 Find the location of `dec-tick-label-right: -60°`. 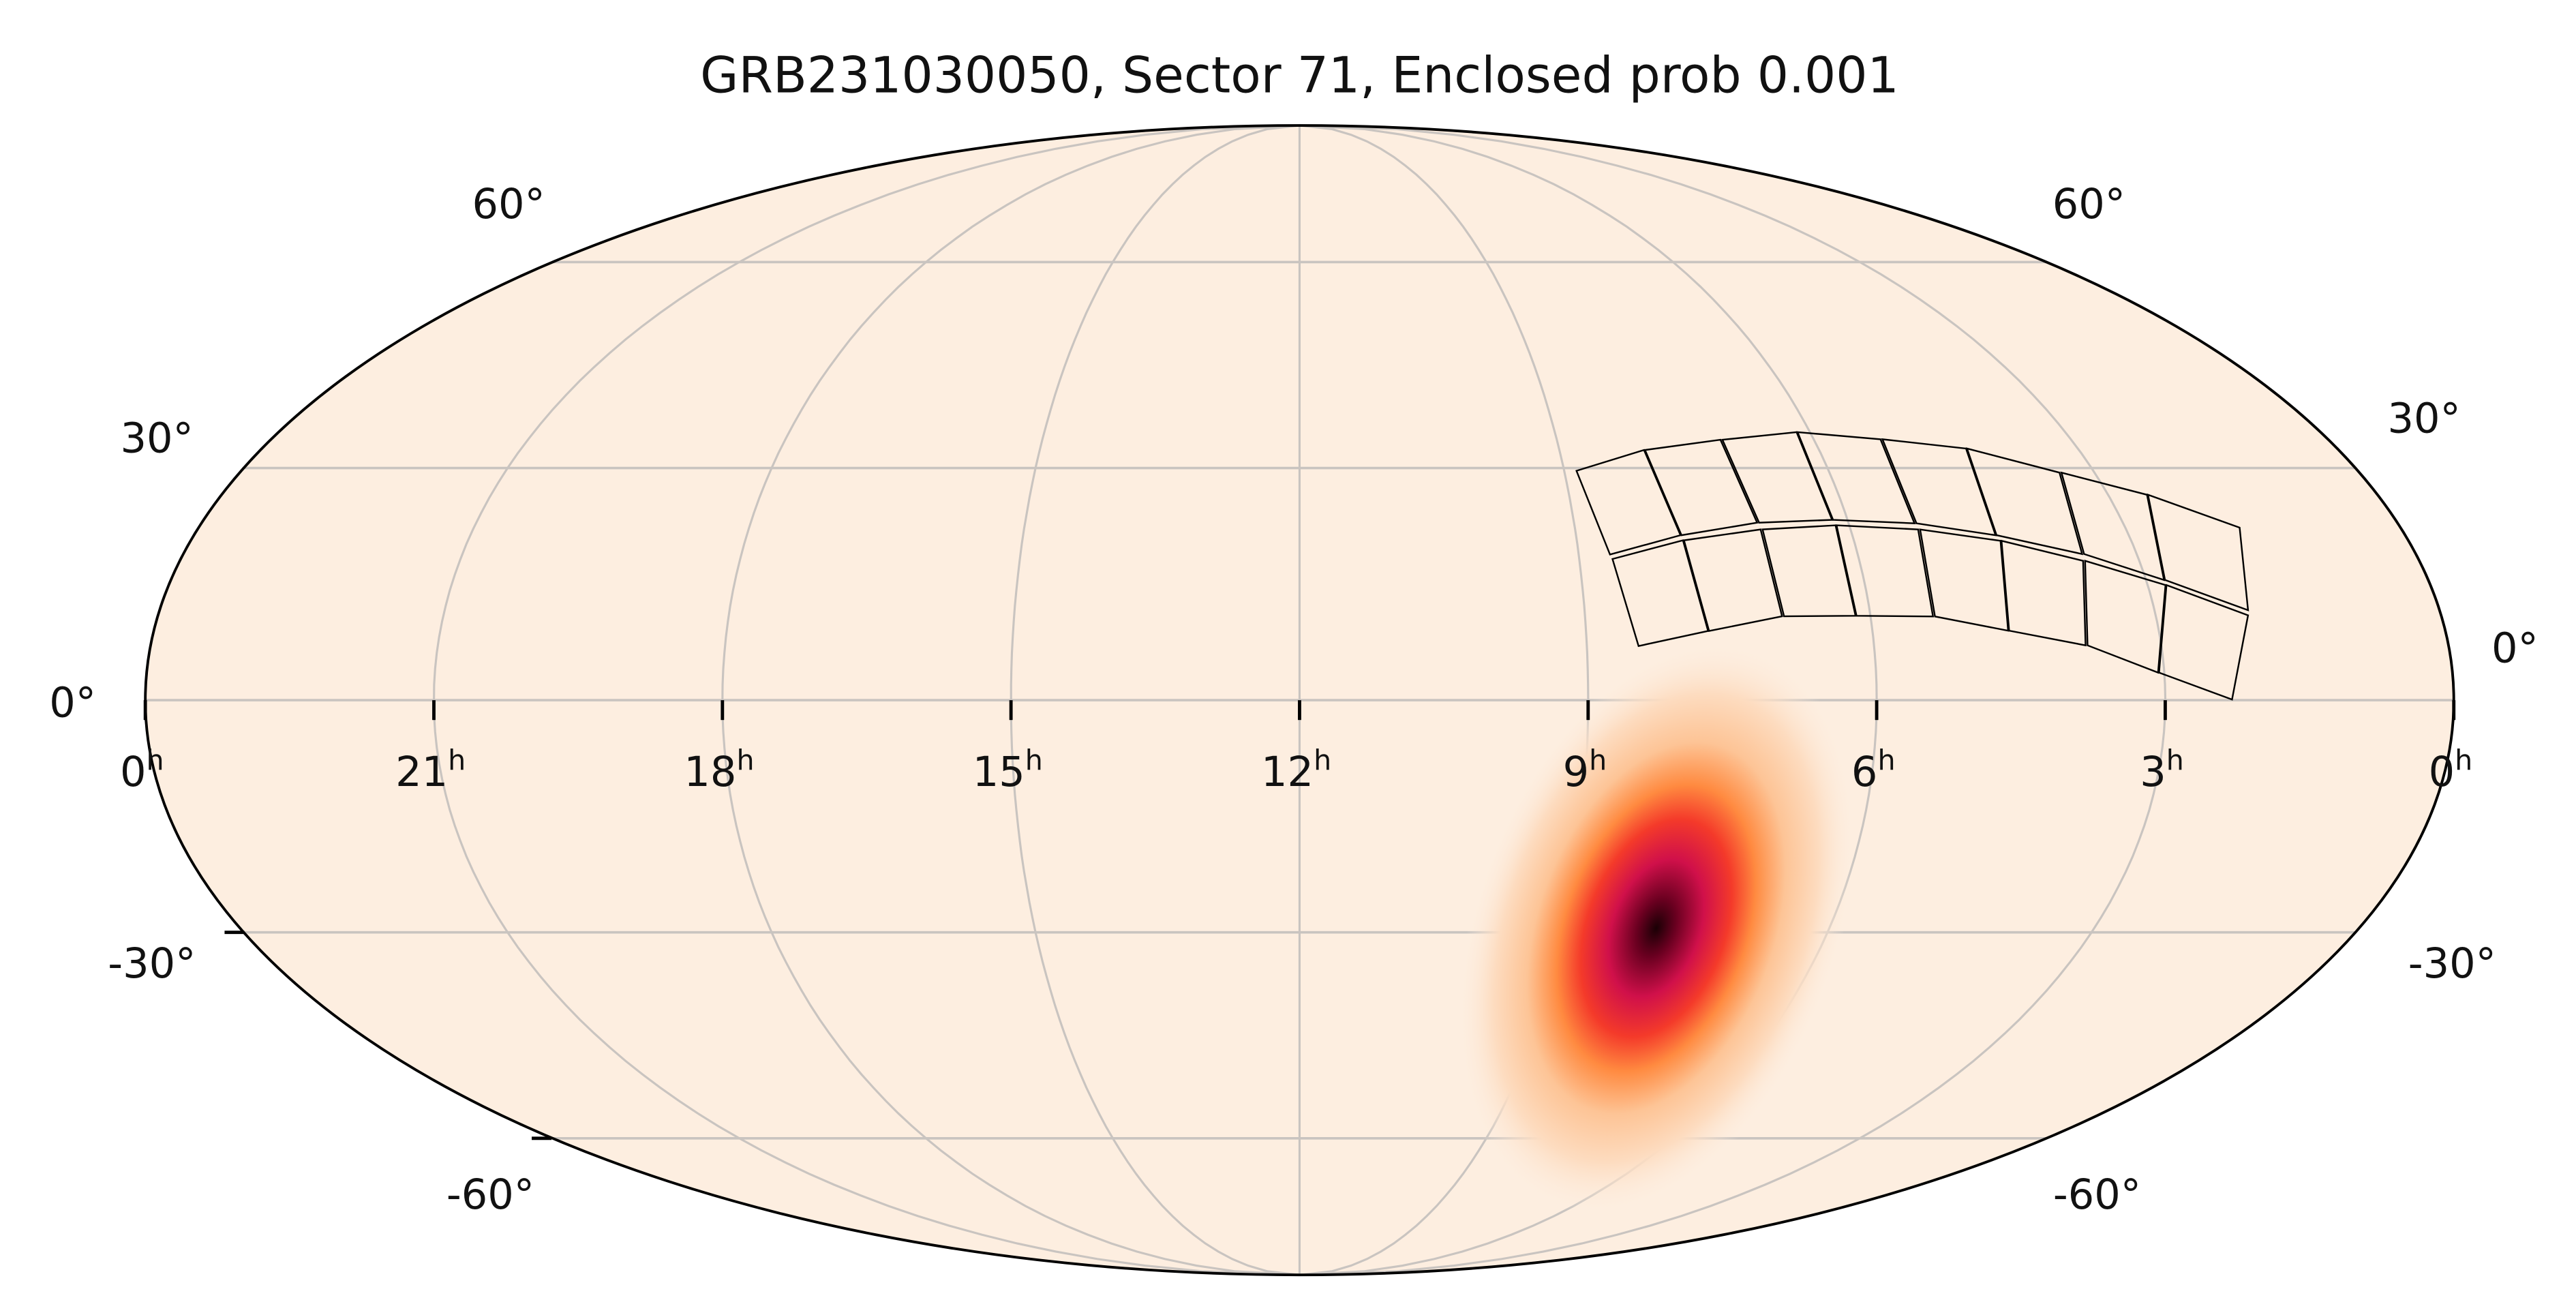

dec-tick-label-right: -60° is located at coordinates (2097, 1195).